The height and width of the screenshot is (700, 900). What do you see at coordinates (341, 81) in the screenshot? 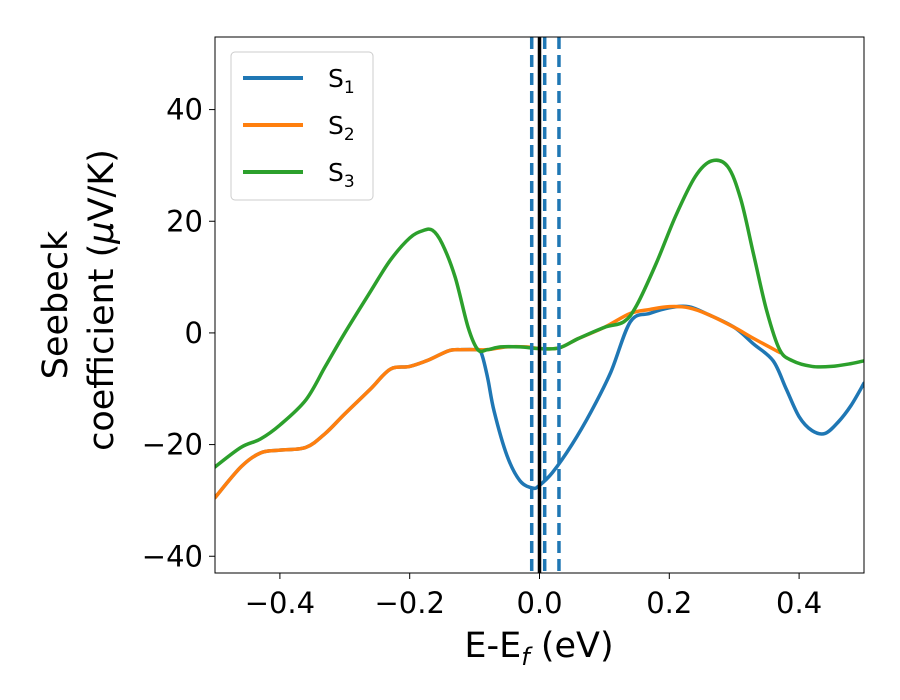
I see `legend-label-s1: S1` at bounding box center [341, 81].